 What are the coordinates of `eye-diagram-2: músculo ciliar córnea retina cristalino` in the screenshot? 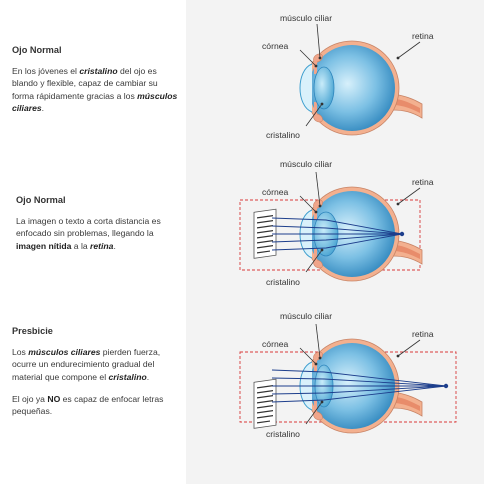 It's located at (336, 223).